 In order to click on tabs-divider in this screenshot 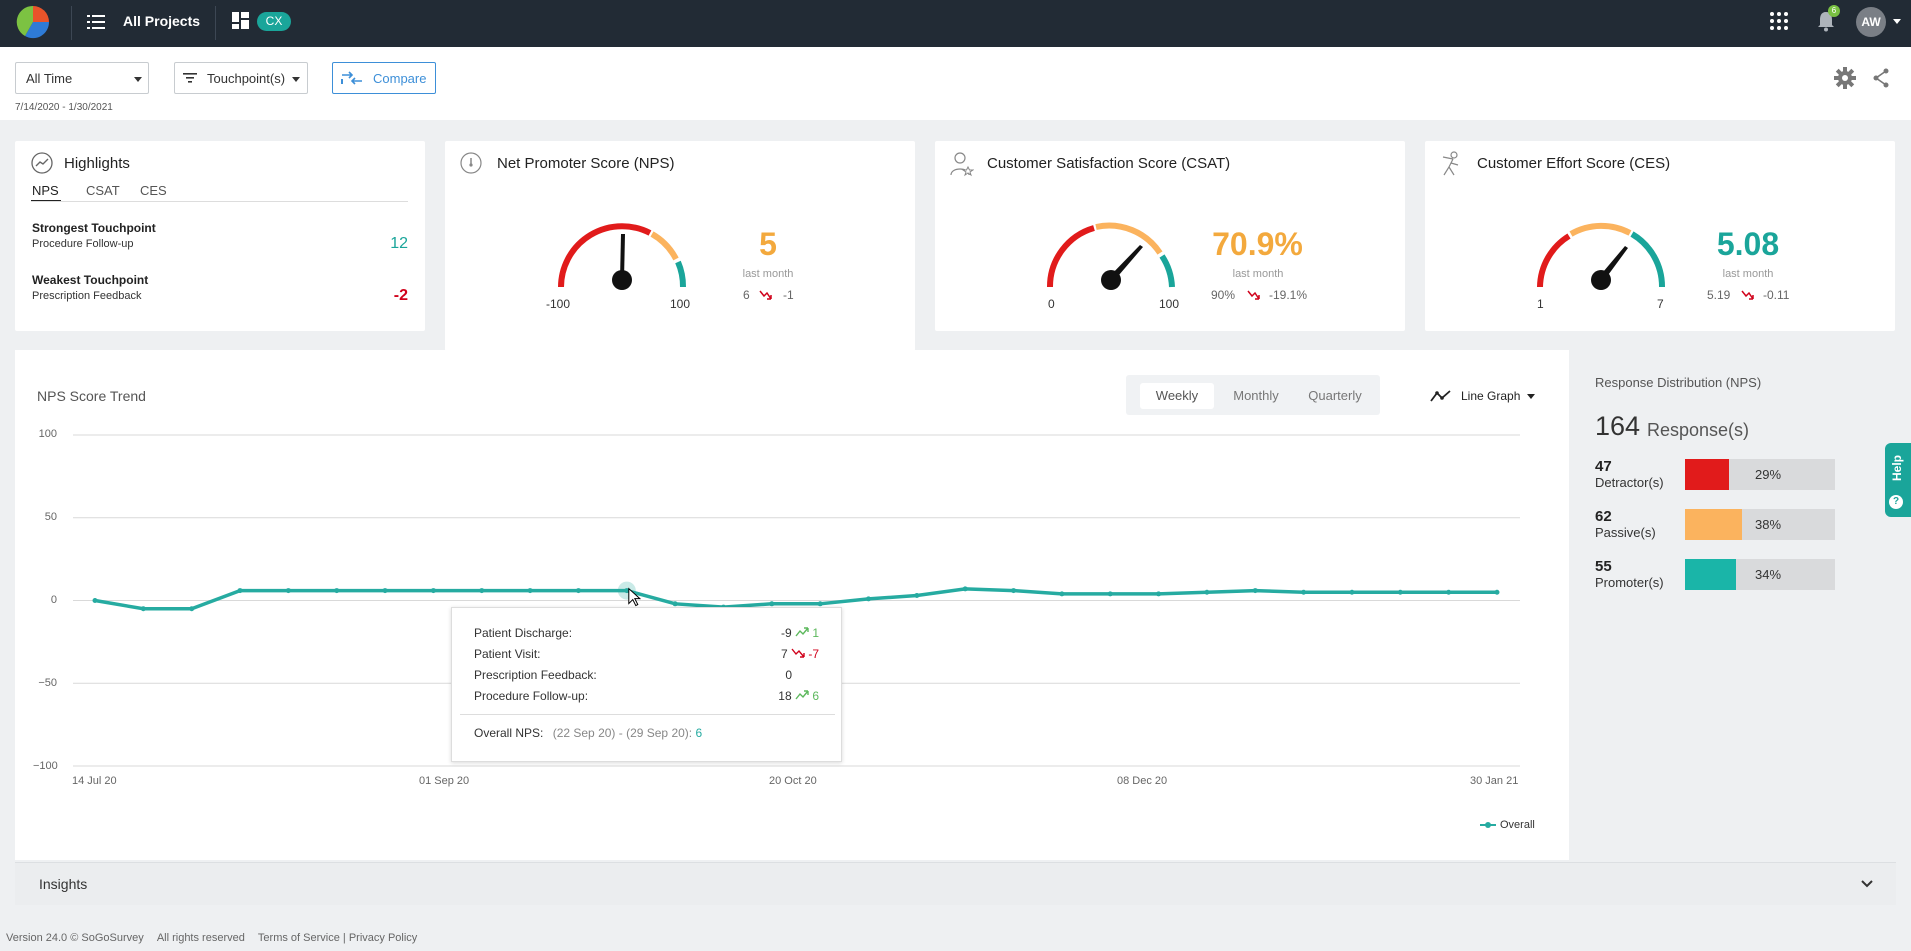, I will do `click(219, 201)`.